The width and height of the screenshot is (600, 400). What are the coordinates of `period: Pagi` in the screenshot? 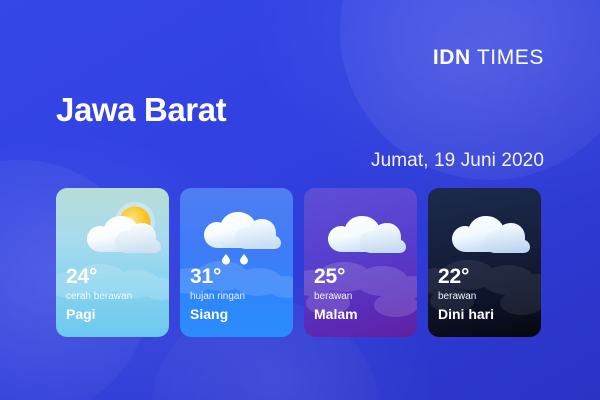 It's located at (81, 314).